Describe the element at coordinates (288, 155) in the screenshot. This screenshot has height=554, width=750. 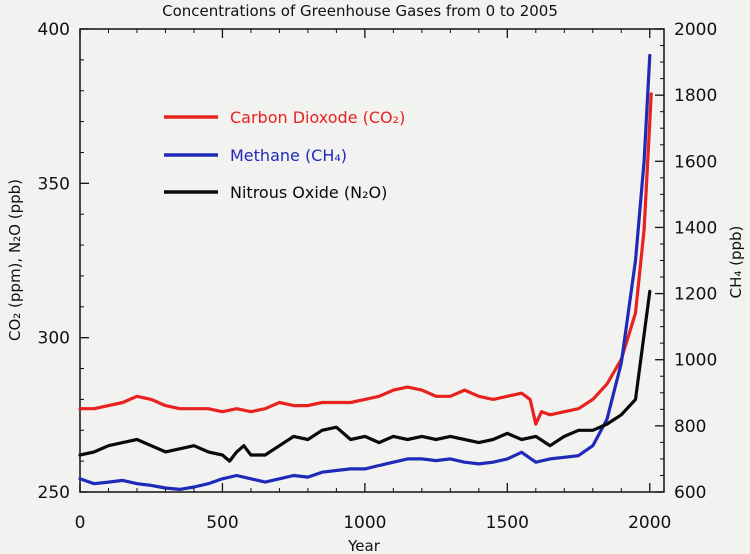
I see `legend-label-ch4: Methane (CH₄)` at that location.